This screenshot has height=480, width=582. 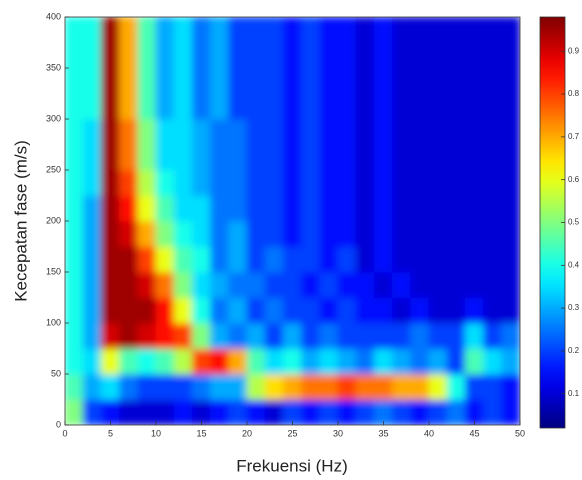 What do you see at coordinates (552, 222) in the screenshot?
I see `colorbar` at bounding box center [552, 222].